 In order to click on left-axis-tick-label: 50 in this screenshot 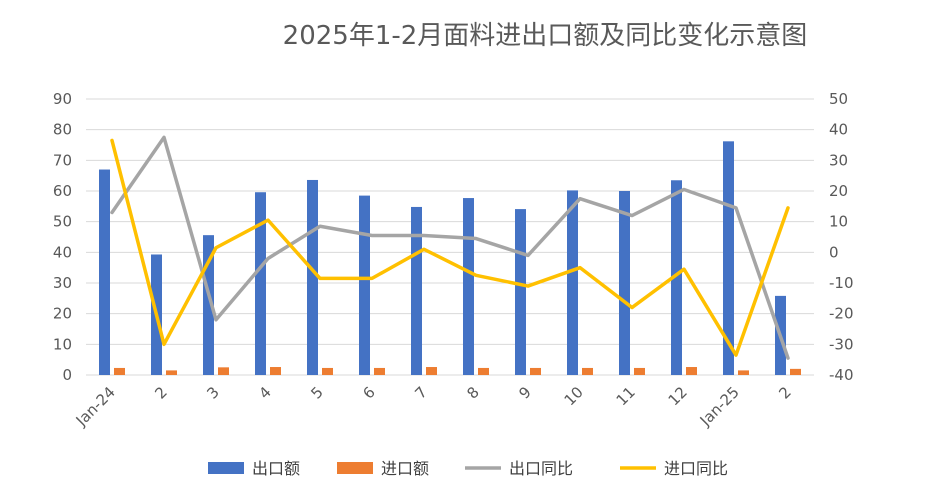, I will do `click(62, 222)`.